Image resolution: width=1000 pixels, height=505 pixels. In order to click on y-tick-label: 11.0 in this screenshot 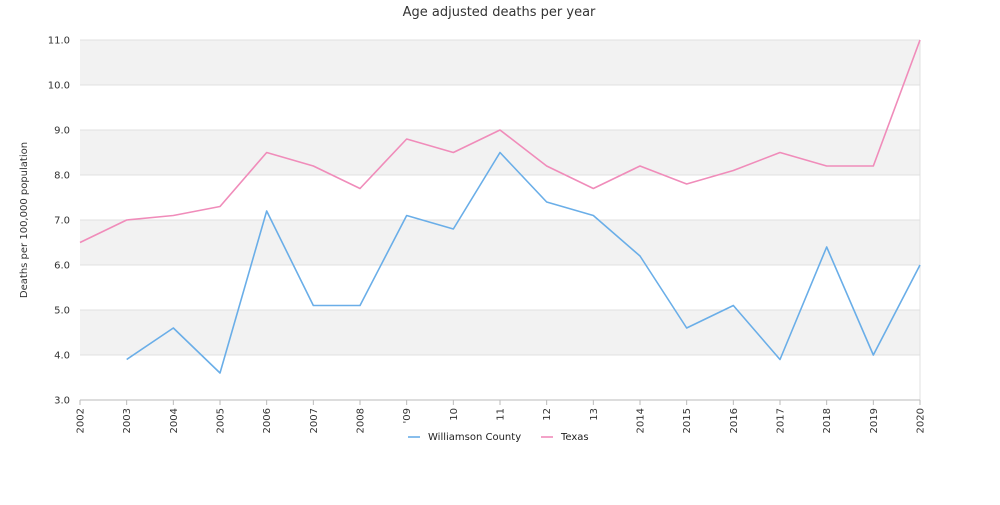, I will do `click(59, 41)`.